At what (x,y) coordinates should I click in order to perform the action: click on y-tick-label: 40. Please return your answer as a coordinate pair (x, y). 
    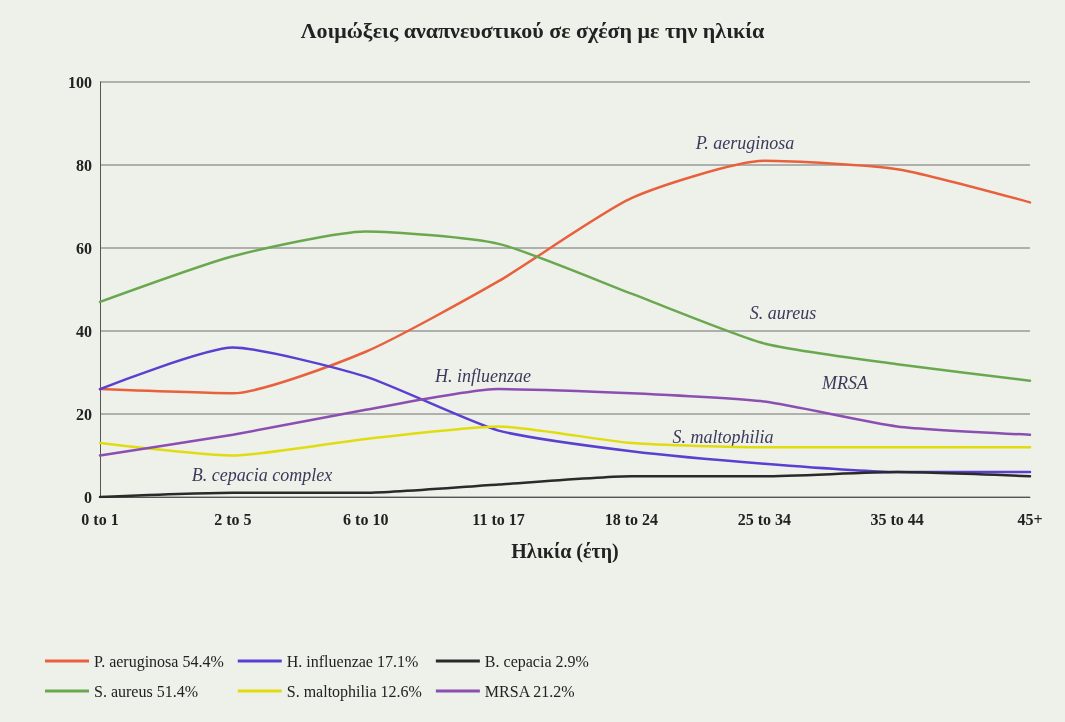
    Looking at the image, I should click on (84, 331).